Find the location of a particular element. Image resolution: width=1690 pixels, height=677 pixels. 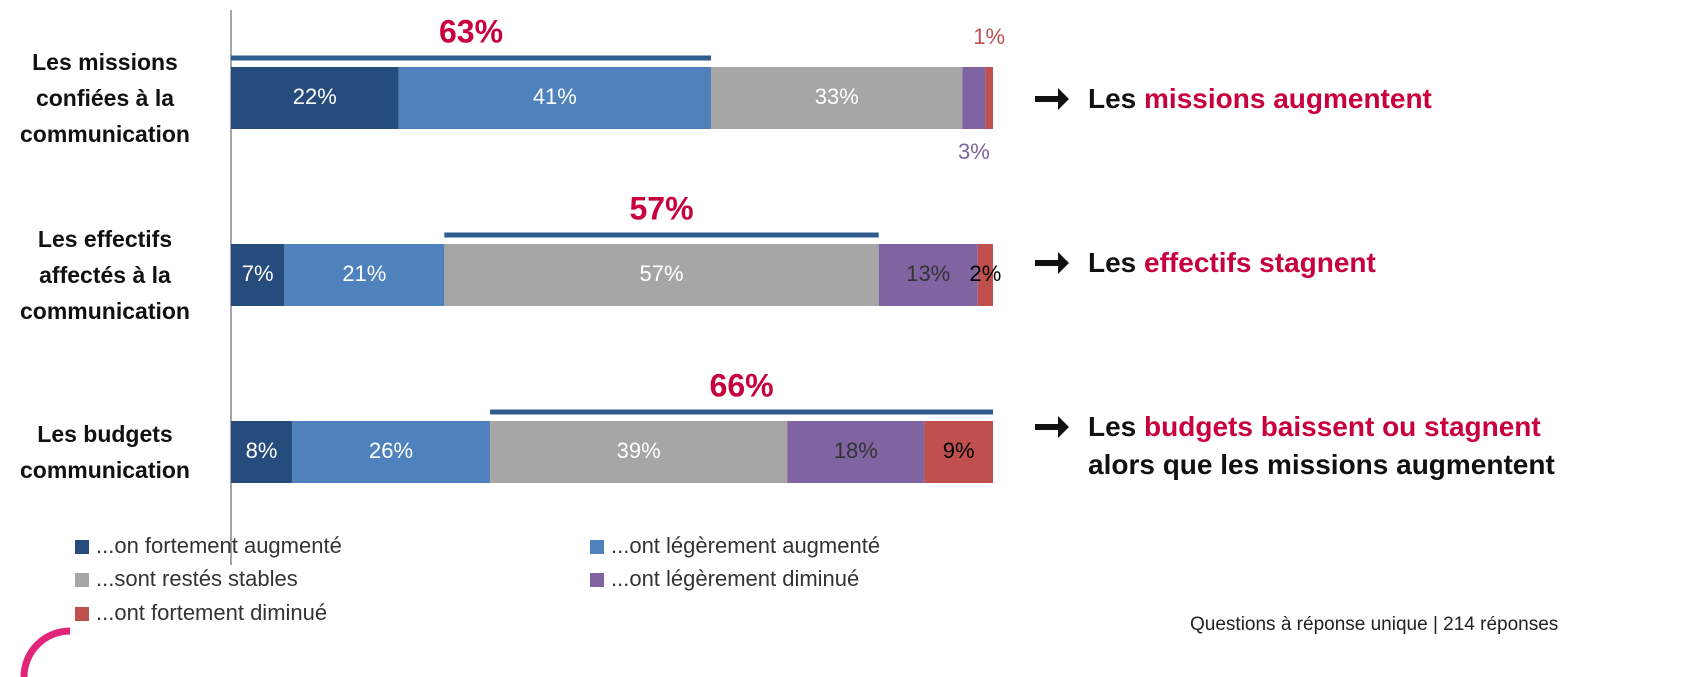

data-label: 26% is located at coordinates (391, 450).